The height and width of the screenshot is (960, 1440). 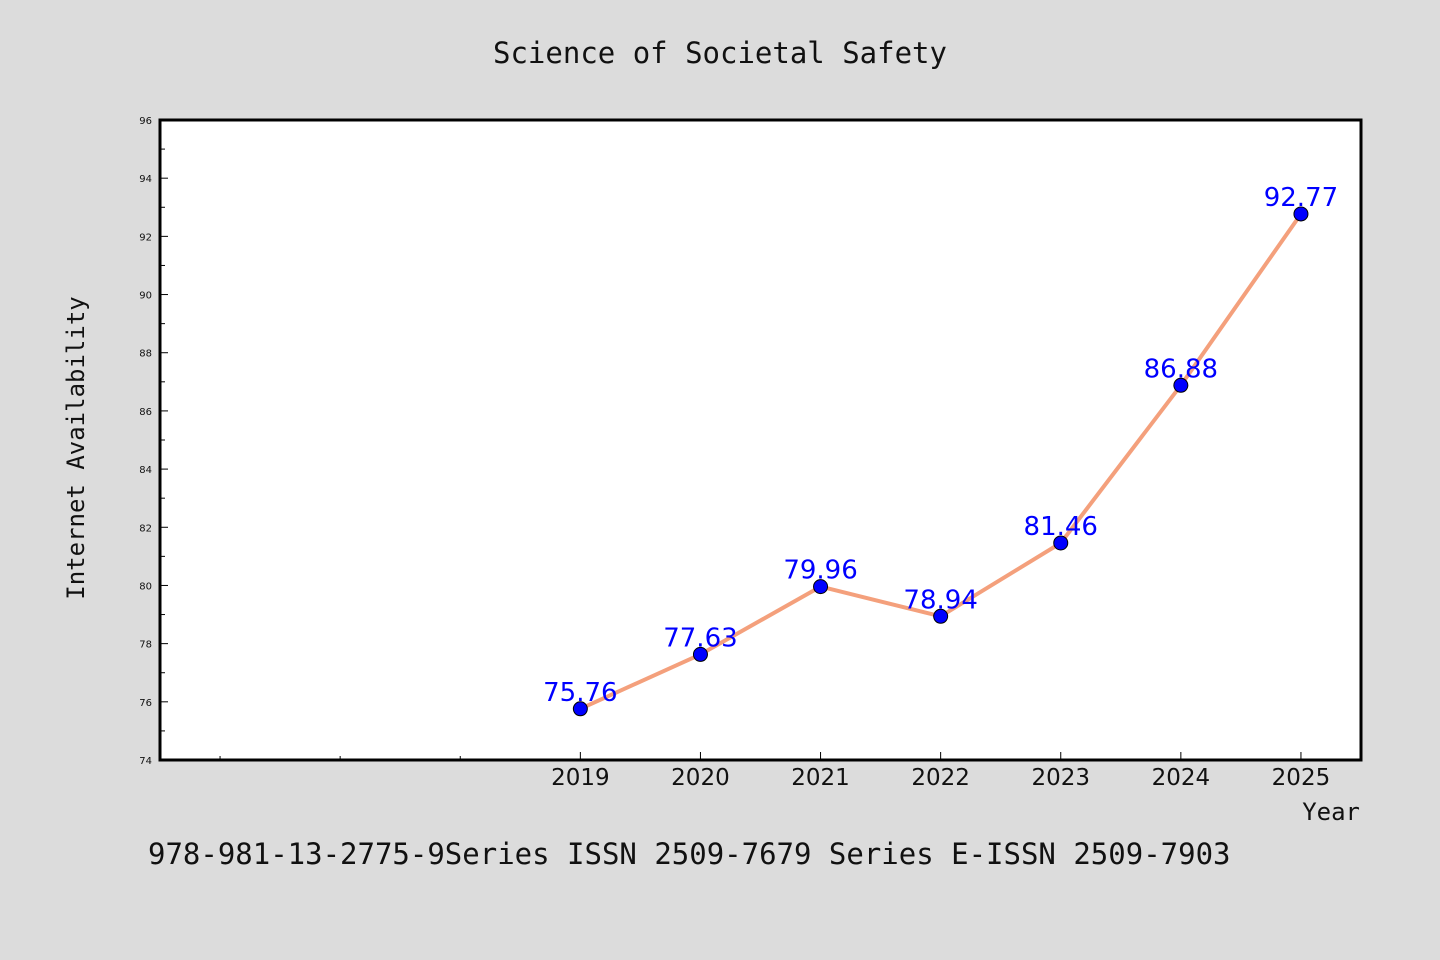 What do you see at coordinates (145, 470) in the screenshot?
I see `y-tick-label: 84` at bounding box center [145, 470].